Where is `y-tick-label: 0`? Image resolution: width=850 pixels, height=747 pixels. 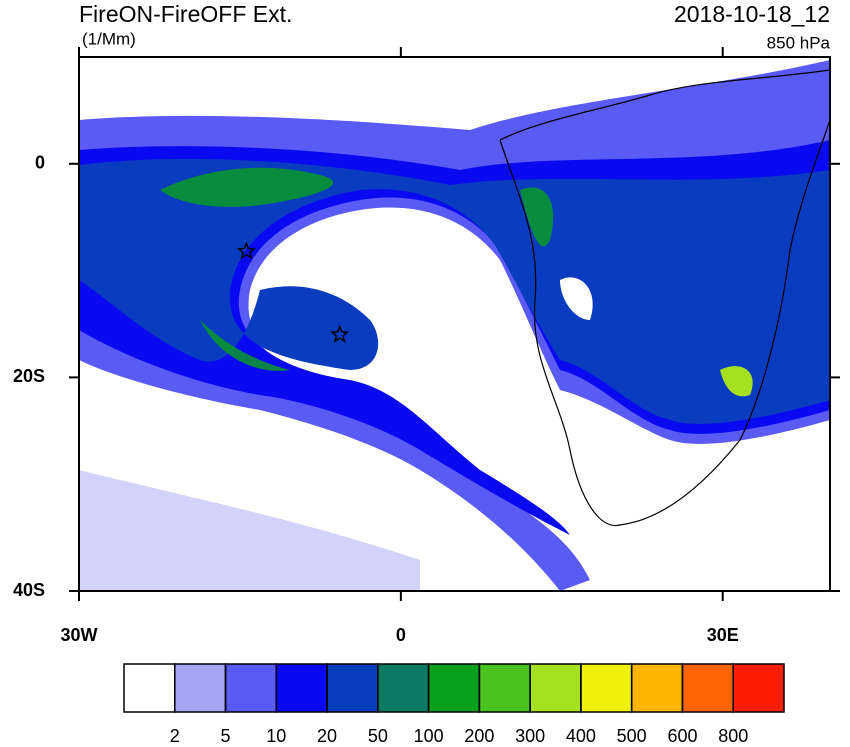
y-tick-label: 0 is located at coordinates (40, 163).